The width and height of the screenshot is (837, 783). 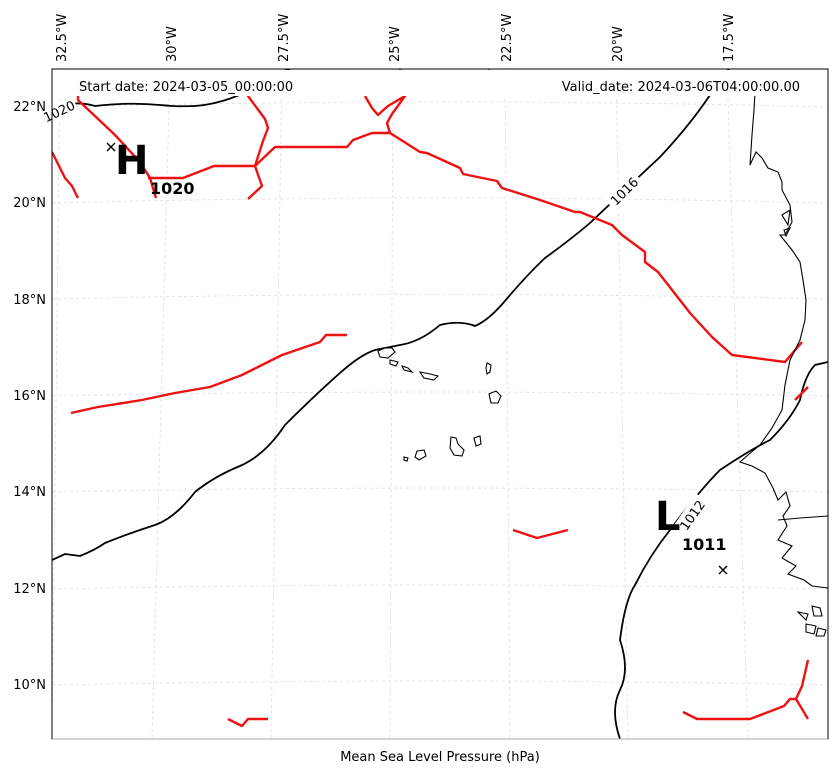 What do you see at coordinates (111, 147) in the screenshot?
I see `high-center-marker` at bounding box center [111, 147].